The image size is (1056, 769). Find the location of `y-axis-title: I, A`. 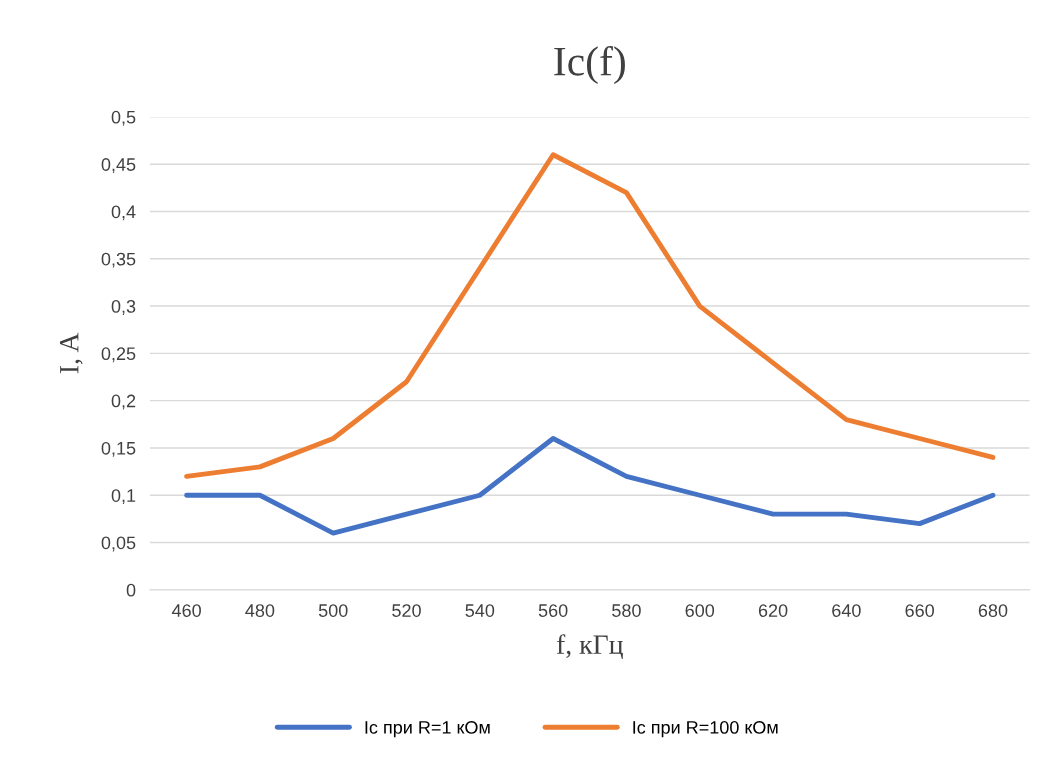

y-axis-title: I, A is located at coordinates (71, 353).